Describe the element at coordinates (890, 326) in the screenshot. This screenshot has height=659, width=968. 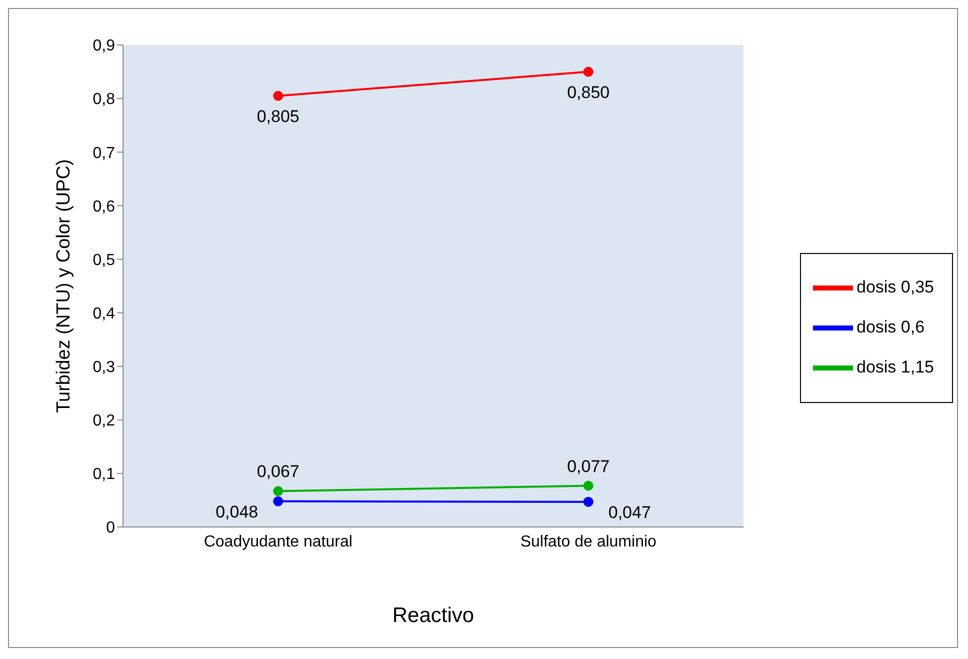
I see `legend-label: dosis 0,6` at that location.